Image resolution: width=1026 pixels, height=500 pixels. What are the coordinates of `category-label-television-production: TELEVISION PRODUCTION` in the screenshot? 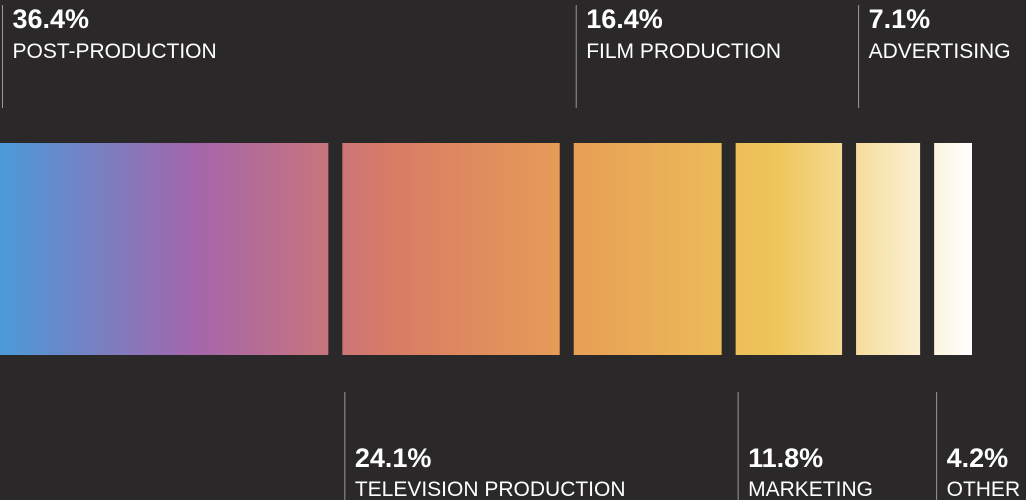 It's located at (490, 489).